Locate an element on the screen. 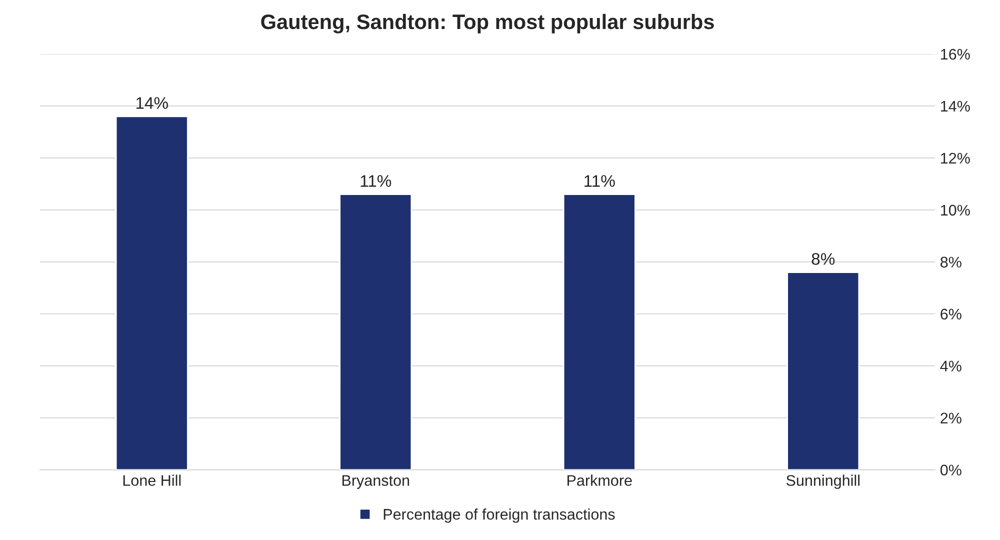 The width and height of the screenshot is (1000, 540). y-tick-label: 2% is located at coordinates (951, 418).